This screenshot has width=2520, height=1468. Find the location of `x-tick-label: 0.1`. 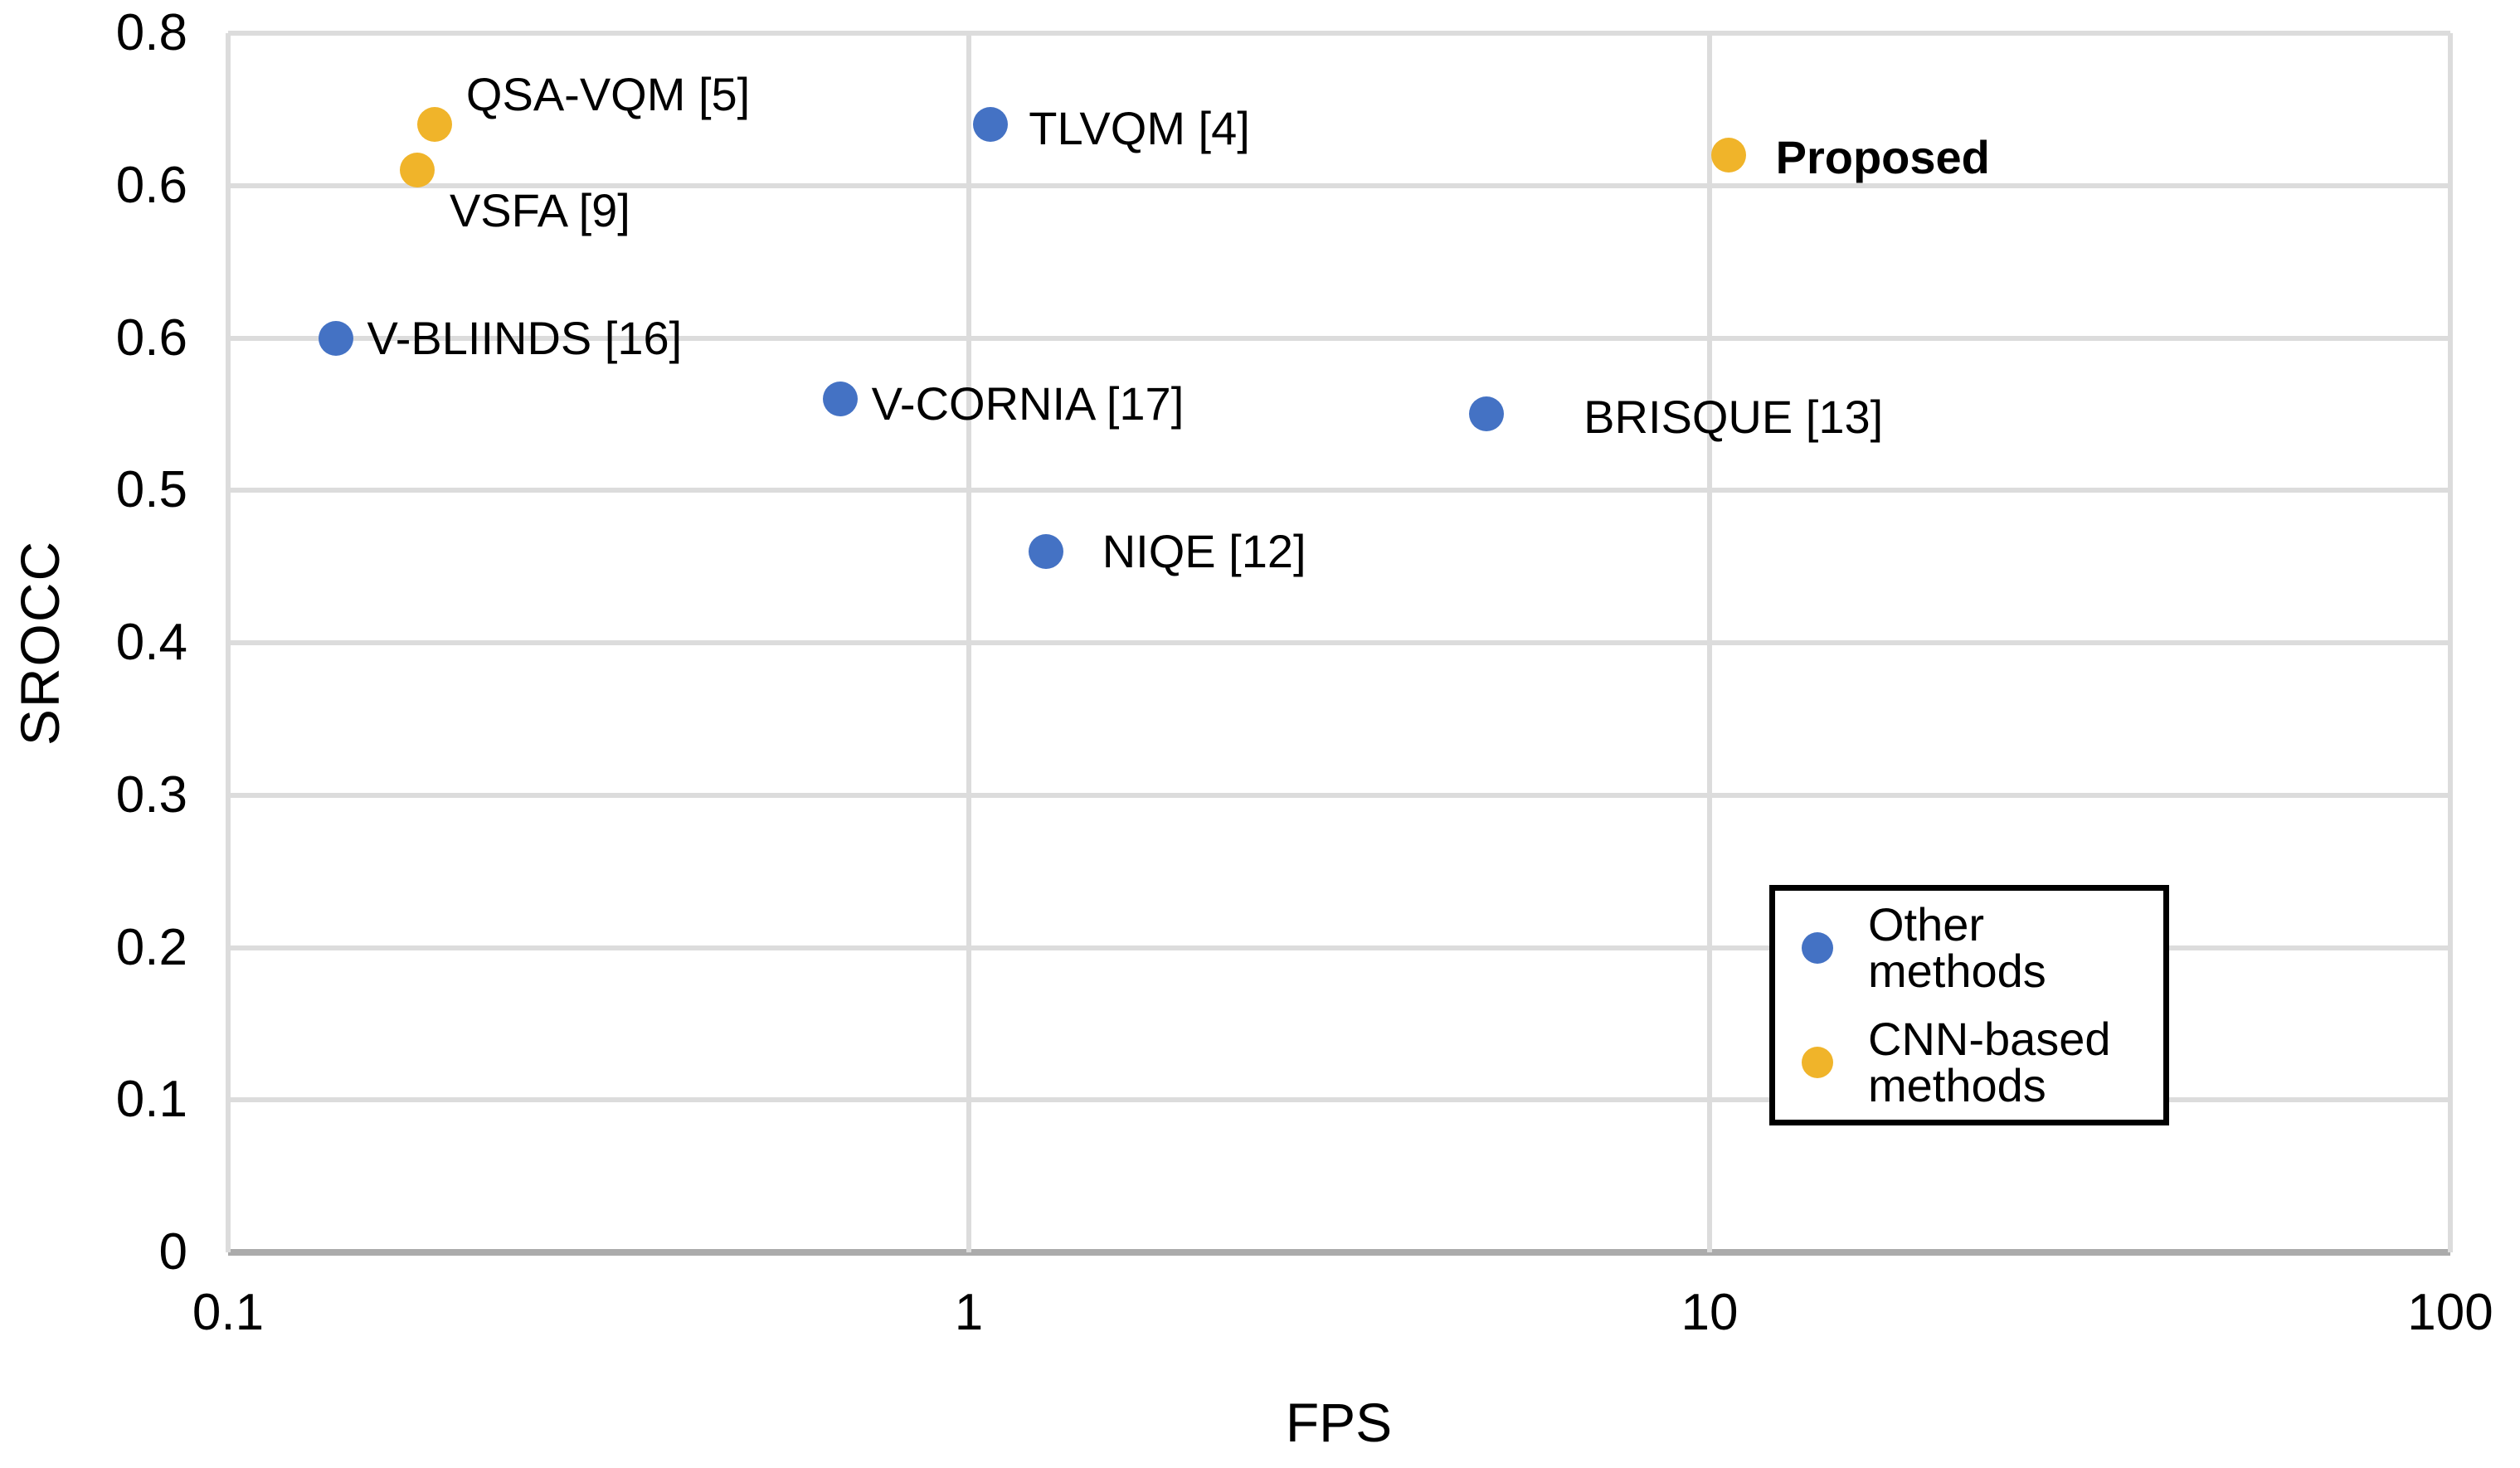

x-tick-label: 0.1 is located at coordinates (228, 1312).